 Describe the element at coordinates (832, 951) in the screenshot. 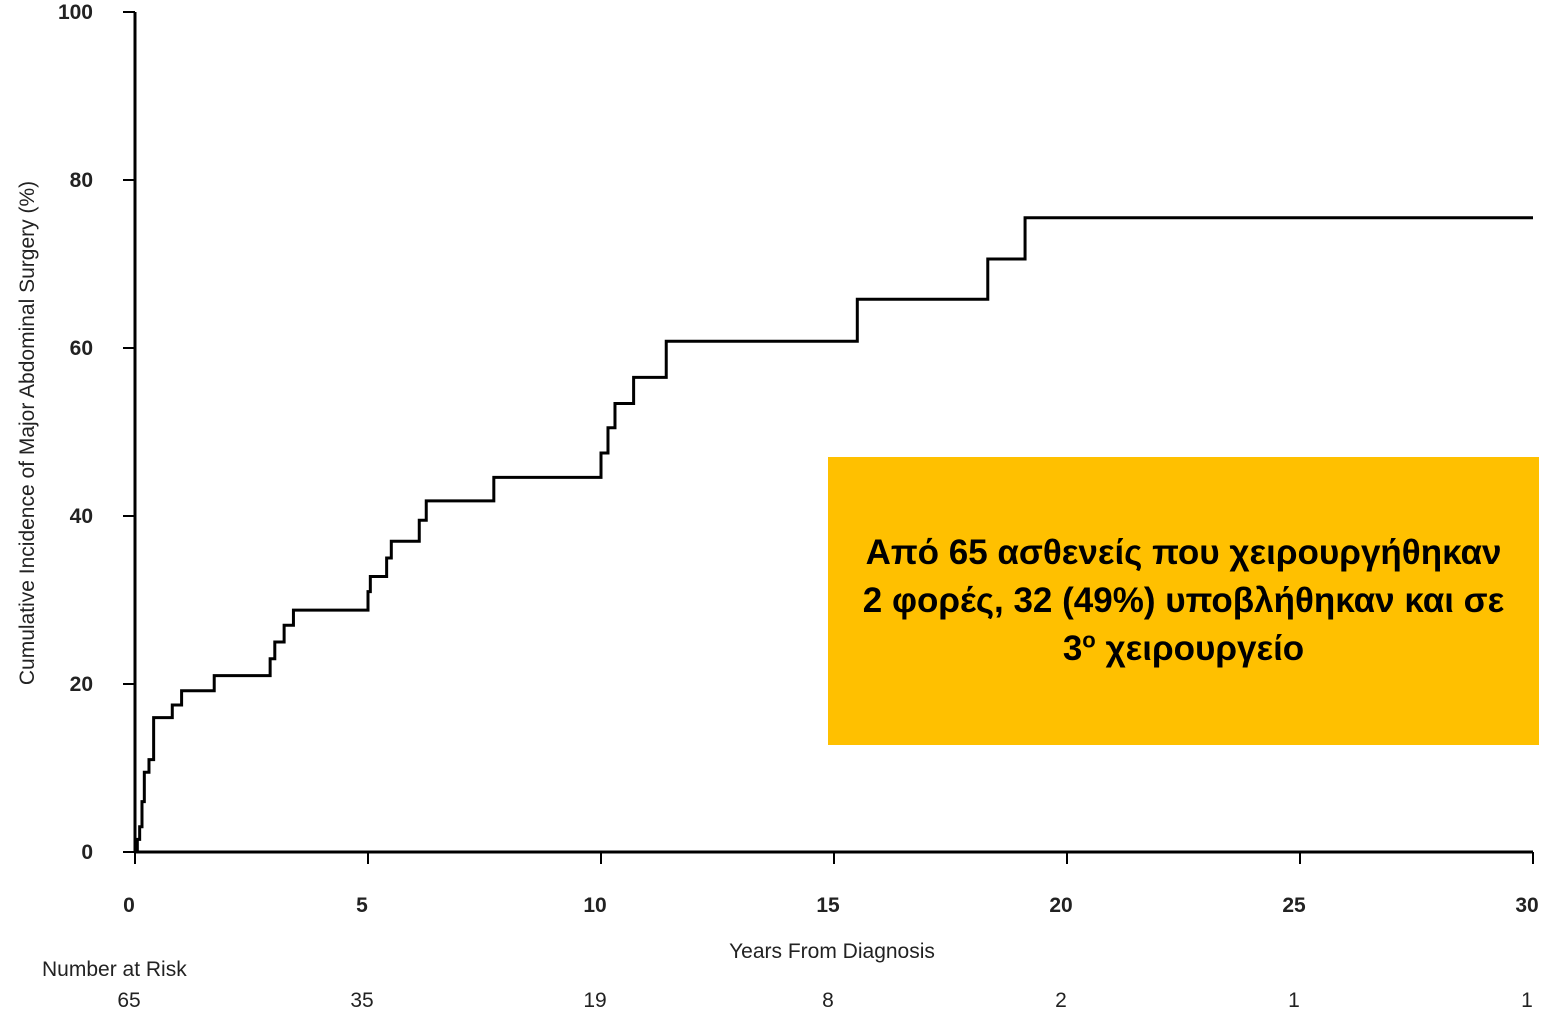

I see `x-axis-title: Years From Diagnosis` at that location.